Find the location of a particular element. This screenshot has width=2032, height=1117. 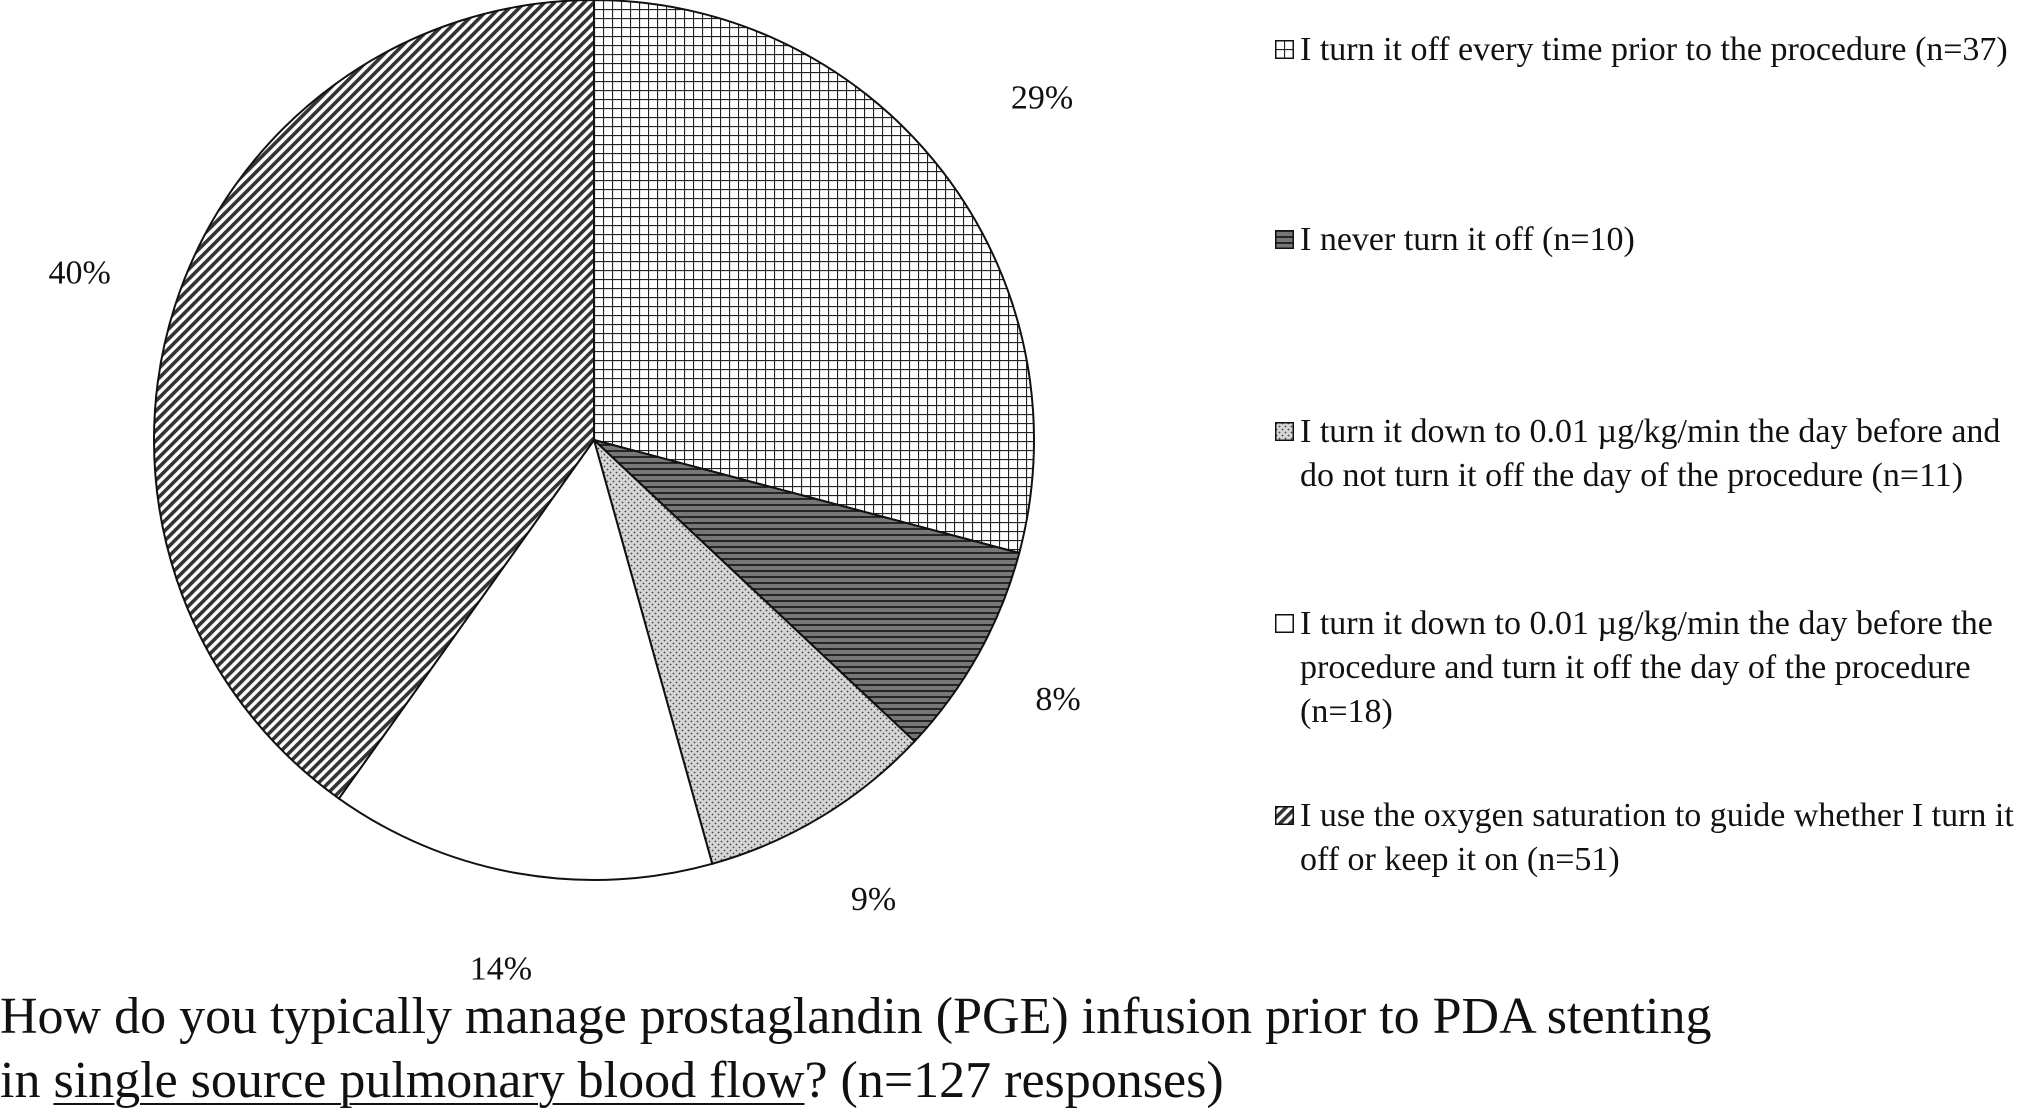

slice-percent-label-4: 14% is located at coordinates (501, 969).